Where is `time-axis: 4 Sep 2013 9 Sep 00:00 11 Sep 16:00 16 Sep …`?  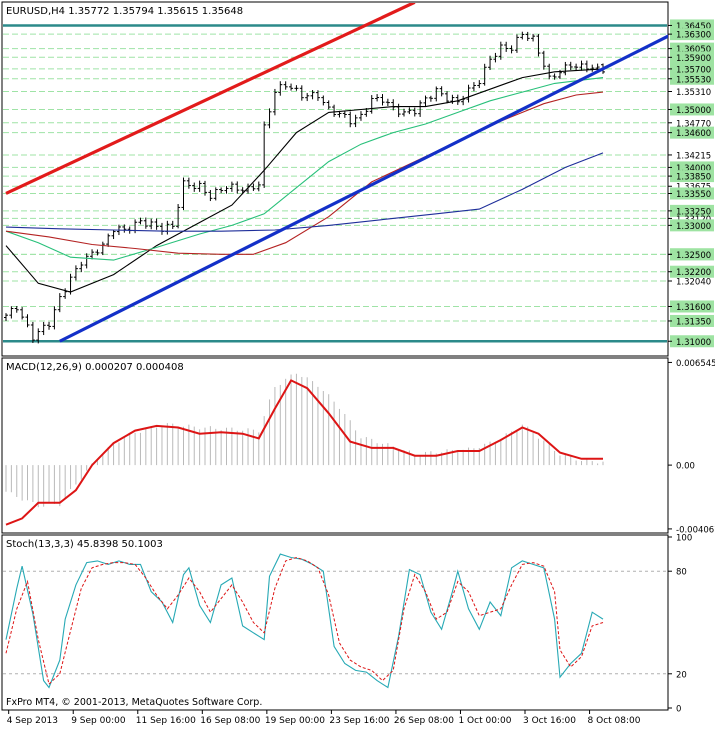 time-axis: 4 Sep 2013 9 Sep 00:00 11 Sep 16:00 16 Sep … is located at coordinates (324, 718).